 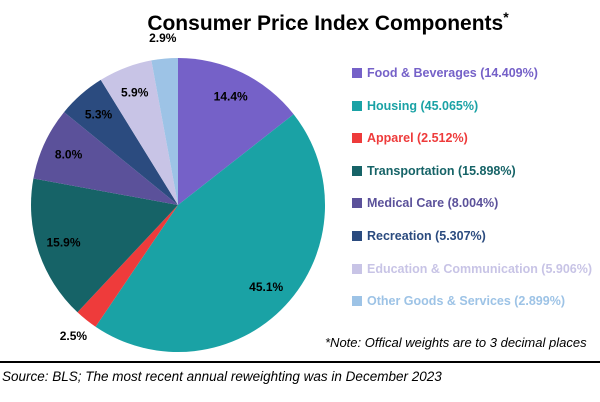 What do you see at coordinates (231, 97) in the screenshot?
I see `data-label-food-beverages: 14.4%` at bounding box center [231, 97].